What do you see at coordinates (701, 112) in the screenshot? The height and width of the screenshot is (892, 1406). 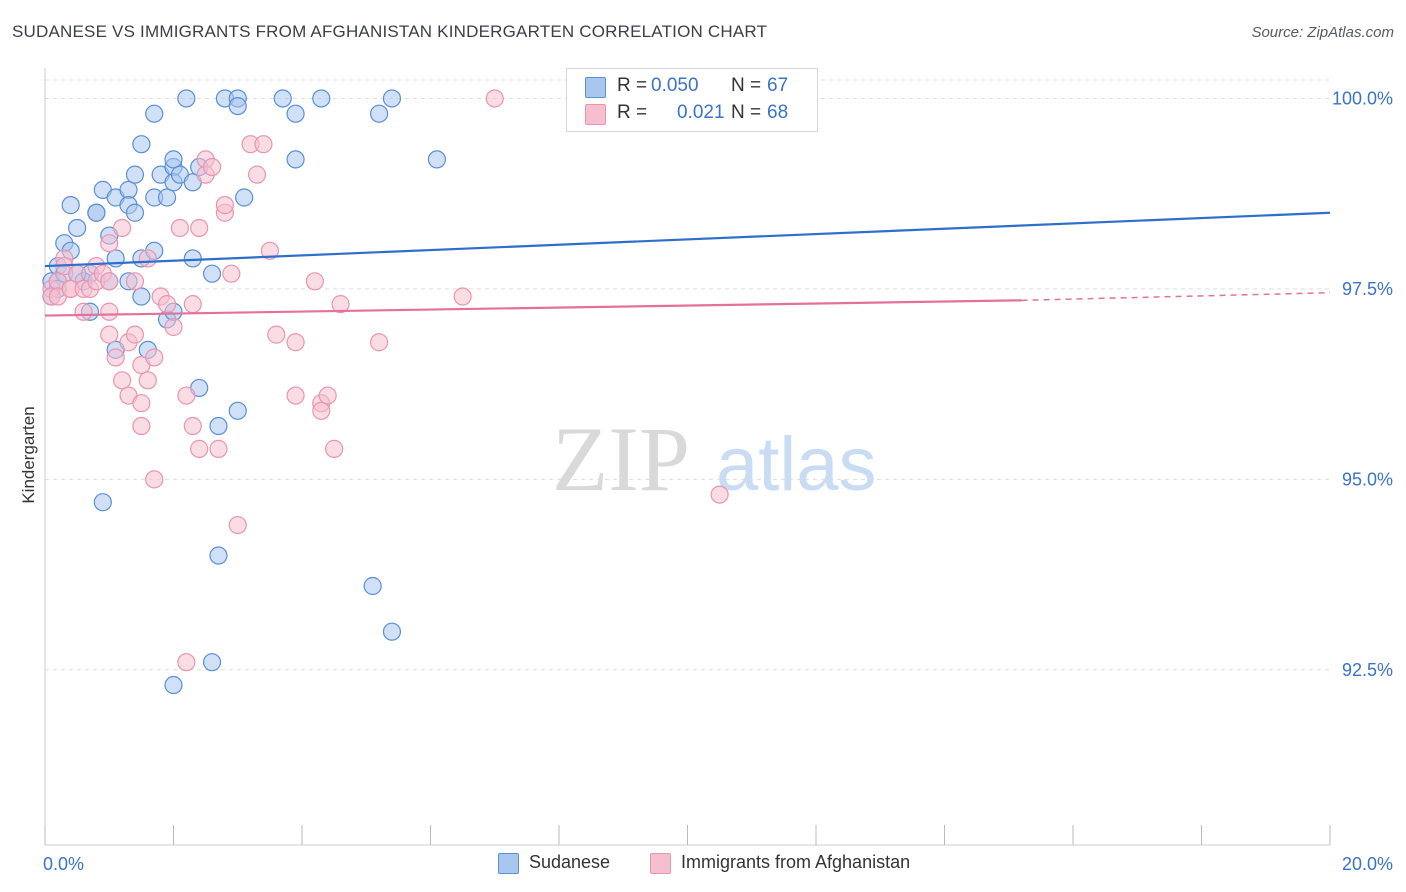 I see `legend-r-value: 0.021` at bounding box center [701, 112].